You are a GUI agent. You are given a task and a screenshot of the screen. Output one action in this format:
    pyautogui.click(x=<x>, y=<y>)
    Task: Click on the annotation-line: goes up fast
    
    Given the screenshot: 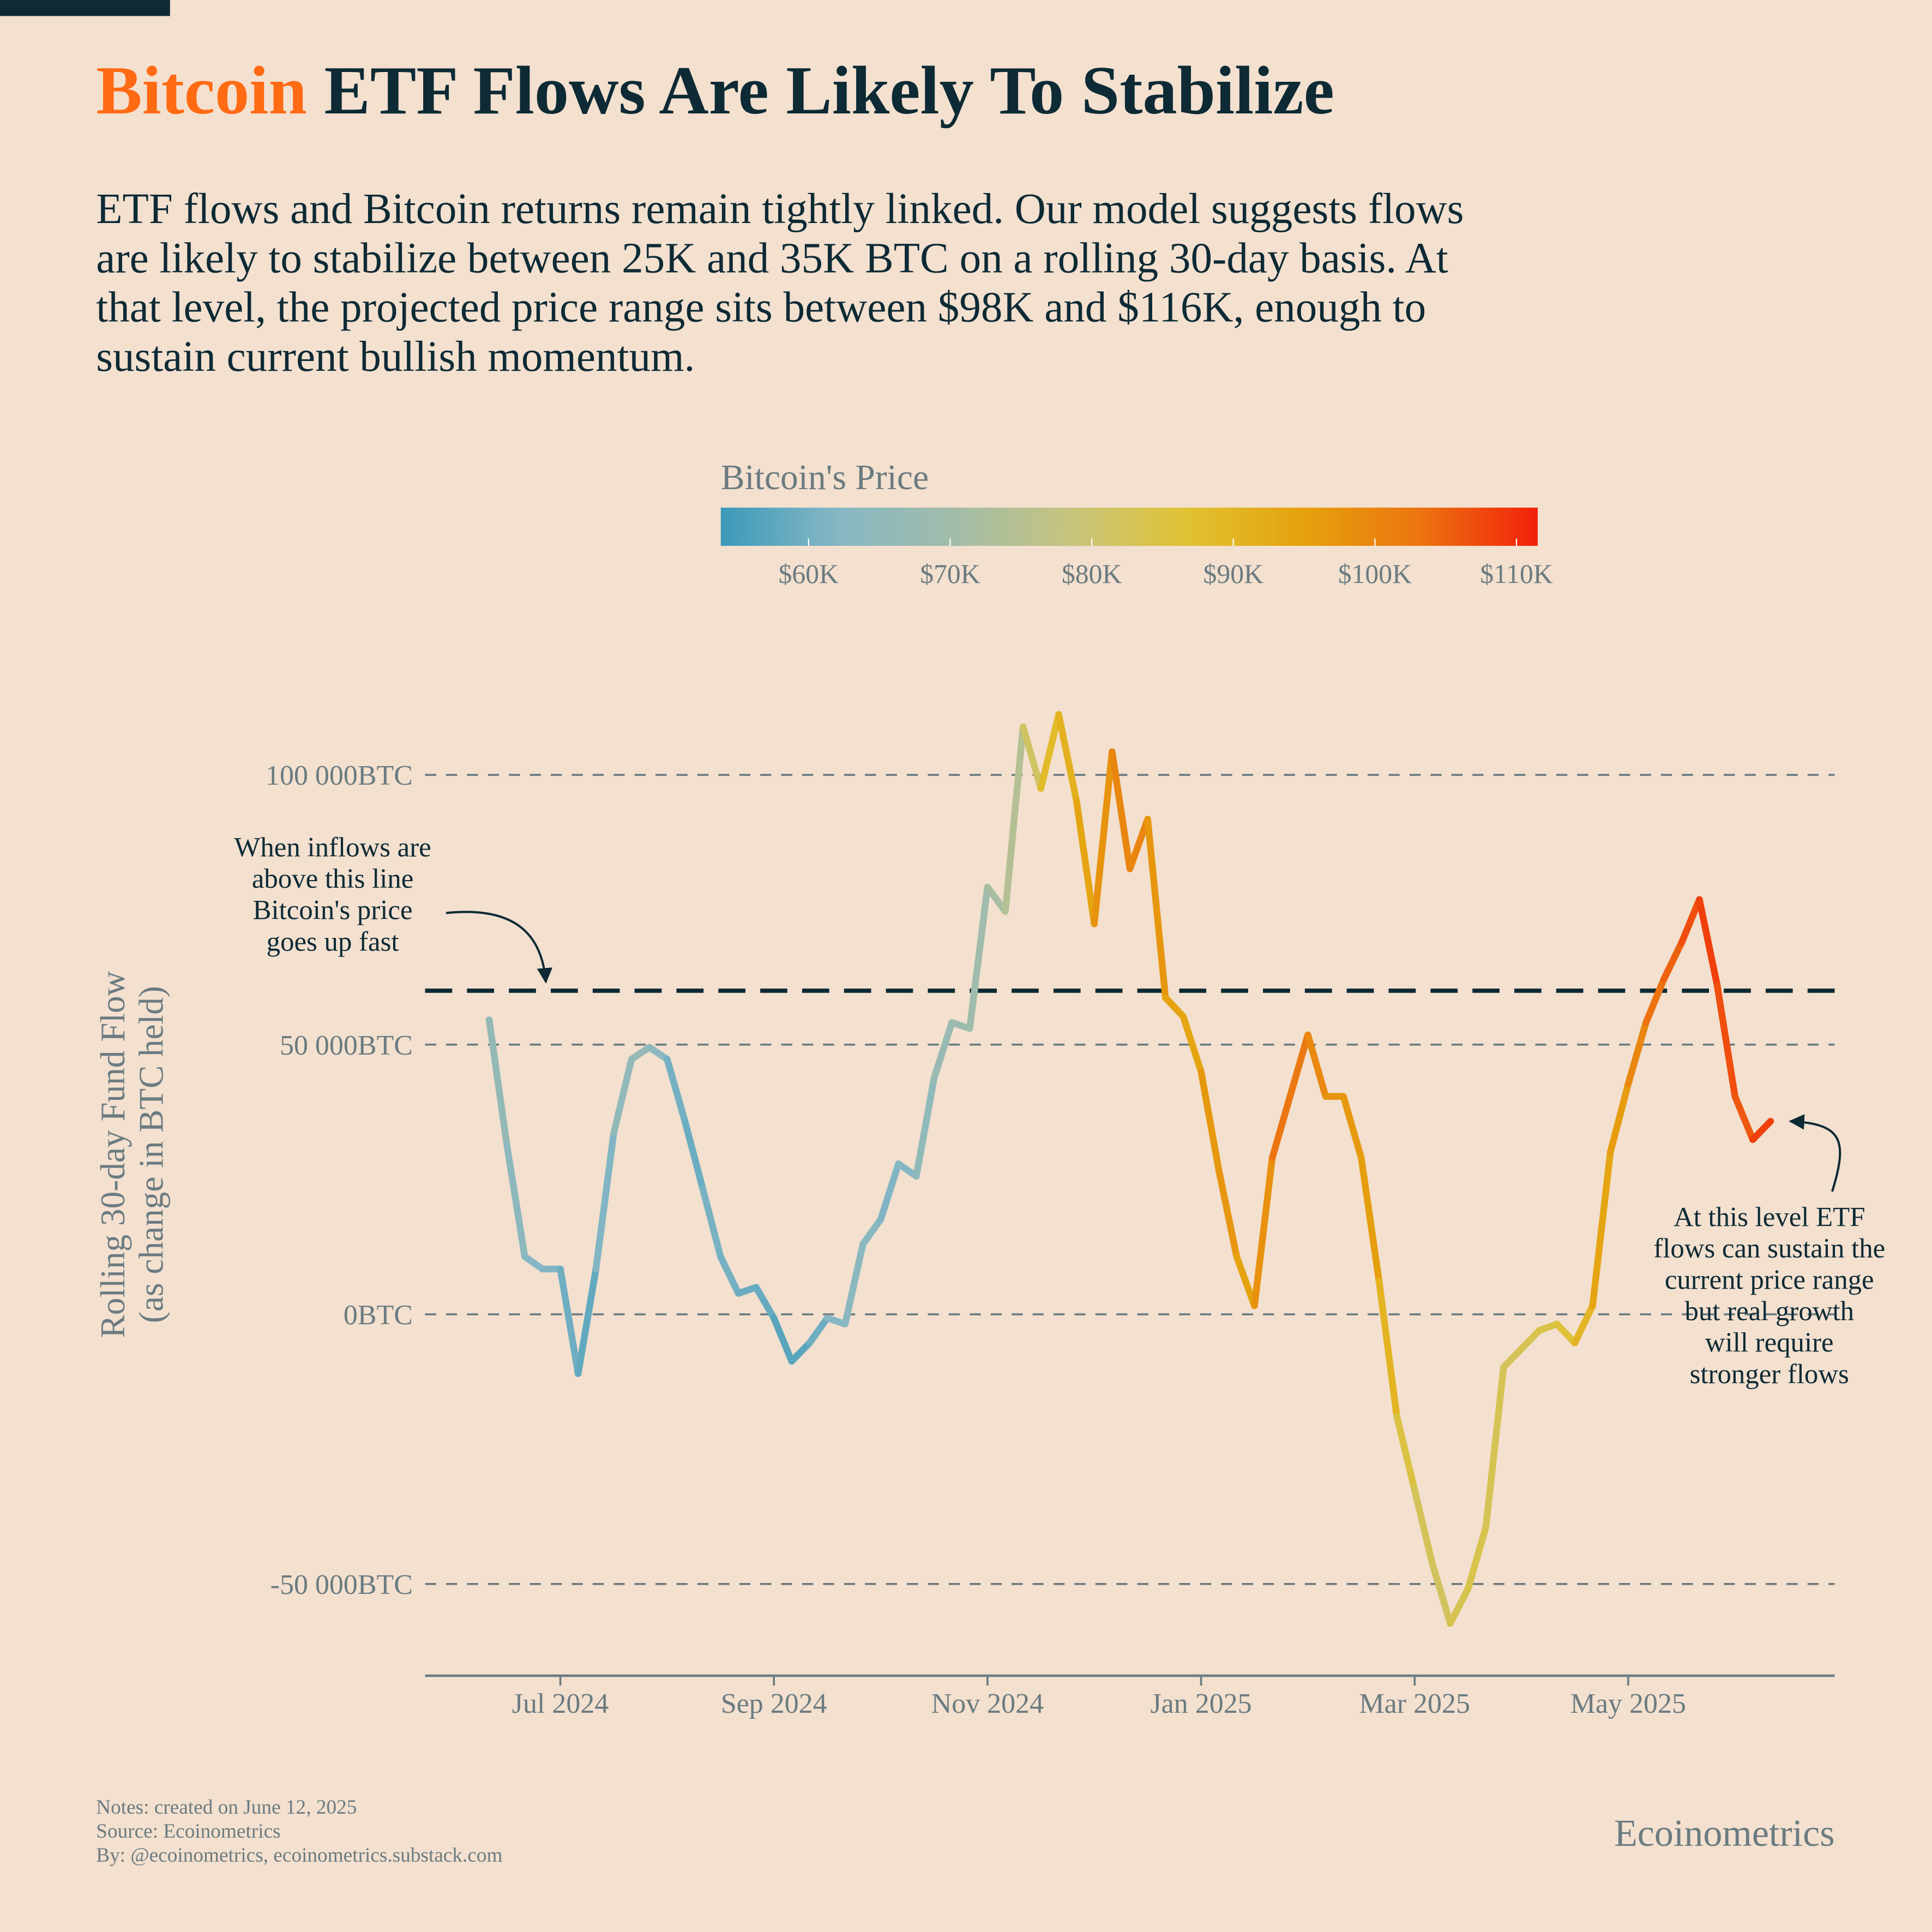 What is the action you would take?
    pyautogui.click(x=333, y=941)
    